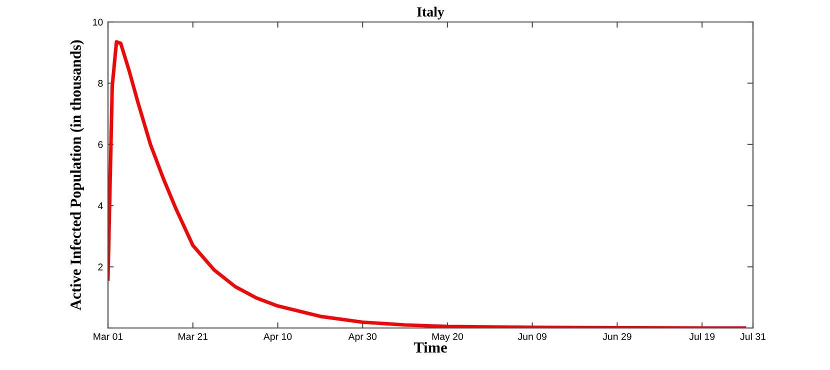  What do you see at coordinates (753, 336) in the screenshot?
I see `x-tick-label: Jul 31` at bounding box center [753, 336].